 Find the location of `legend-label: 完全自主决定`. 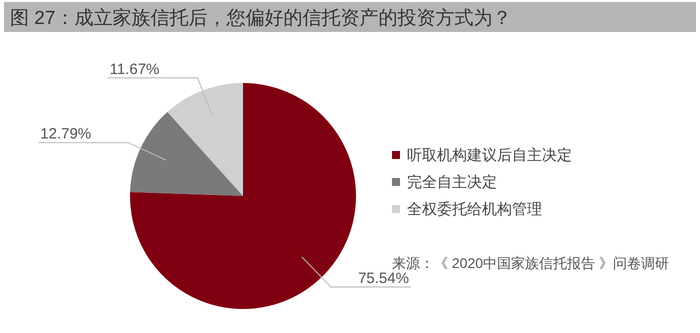

legend-label: 完全自主决定 is located at coordinates (452, 182).